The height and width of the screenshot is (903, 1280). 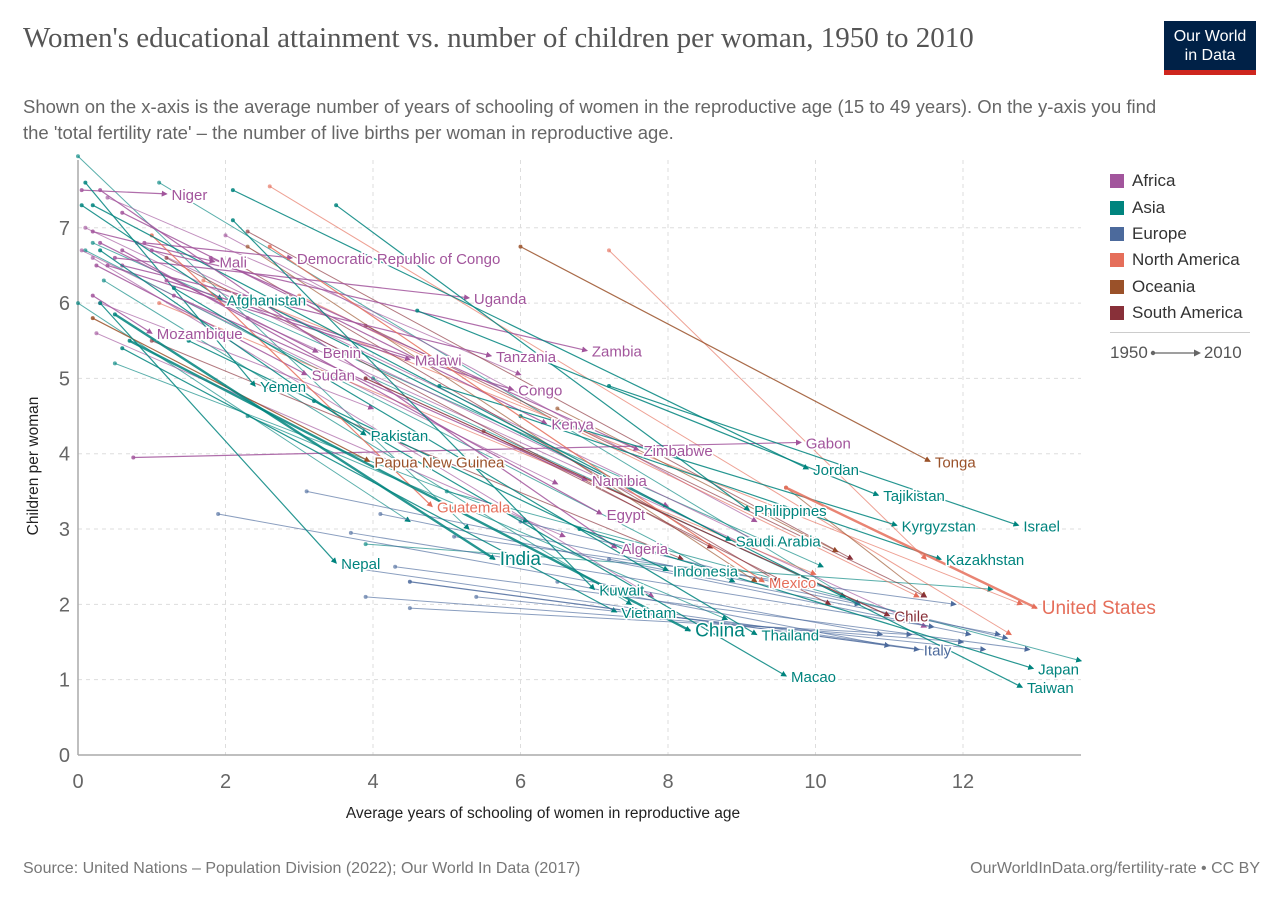 I want to click on trajectory-egypt, so click(x=361, y=381).